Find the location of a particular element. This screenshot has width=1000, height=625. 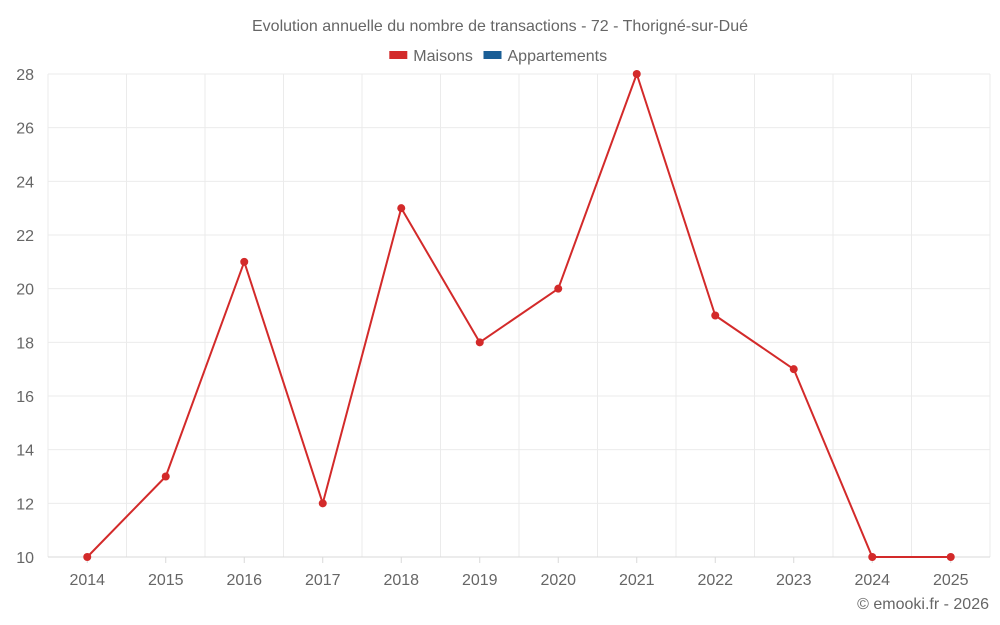

x-tick-label: 2022 is located at coordinates (715, 580).